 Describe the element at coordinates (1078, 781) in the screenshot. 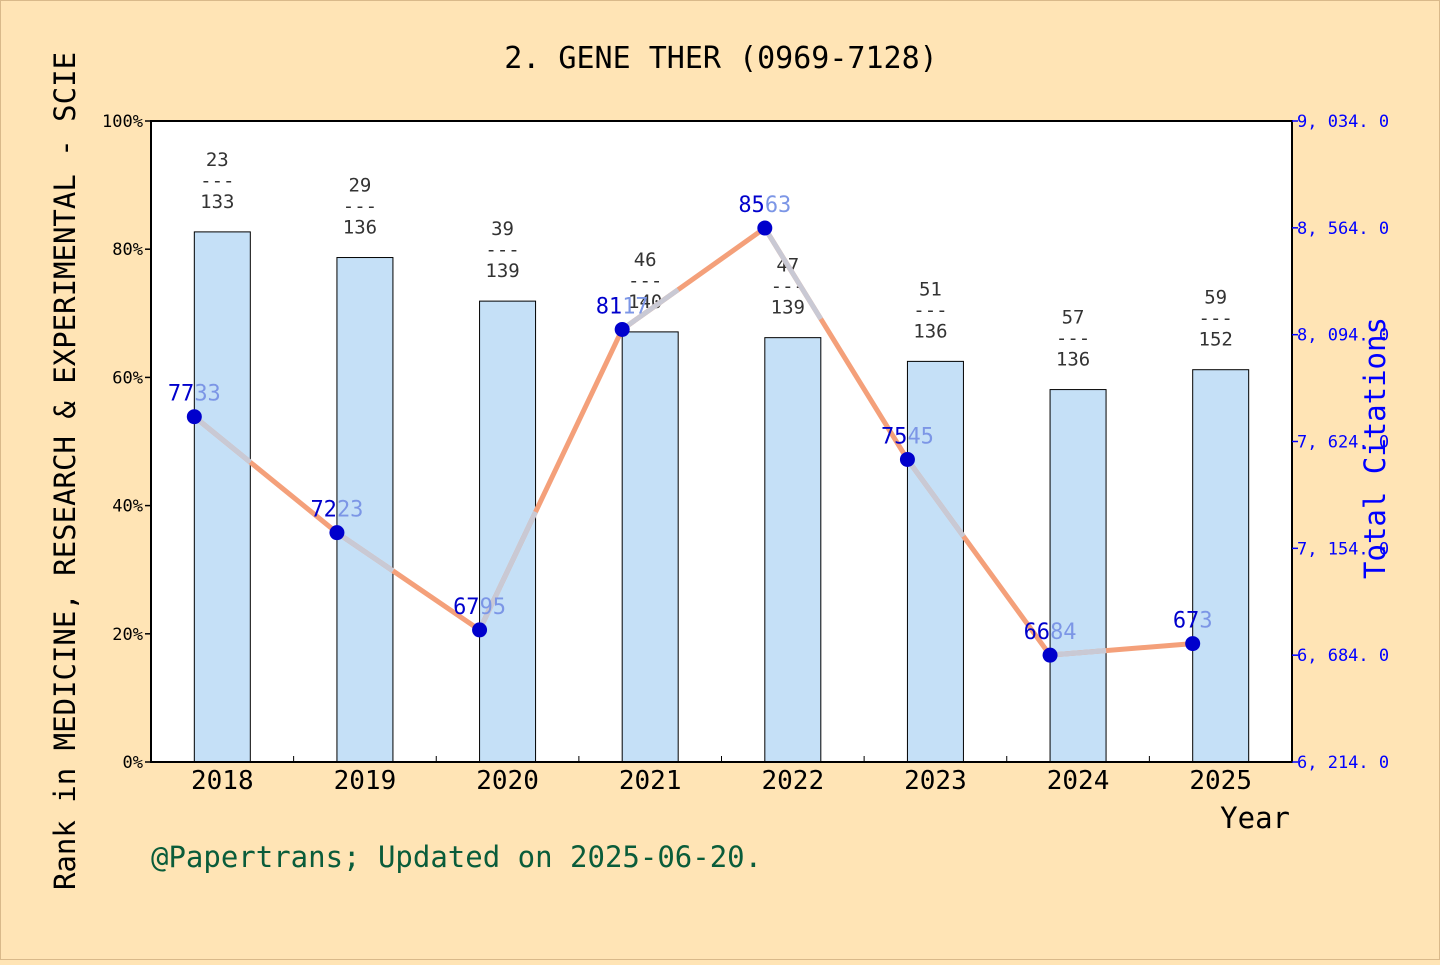

I see `x-tick-label: 2024` at that location.